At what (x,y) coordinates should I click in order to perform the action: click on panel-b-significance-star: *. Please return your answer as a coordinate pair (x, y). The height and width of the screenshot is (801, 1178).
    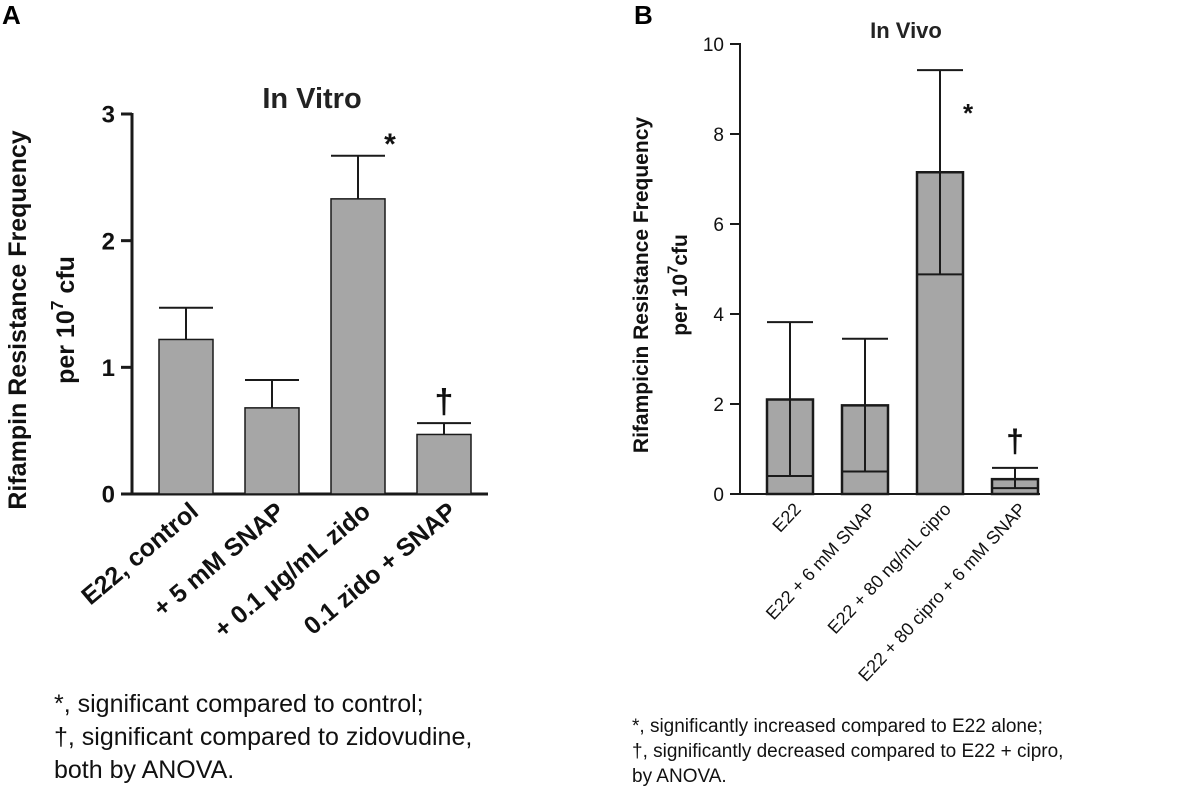
    Looking at the image, I should click on (968, 113).